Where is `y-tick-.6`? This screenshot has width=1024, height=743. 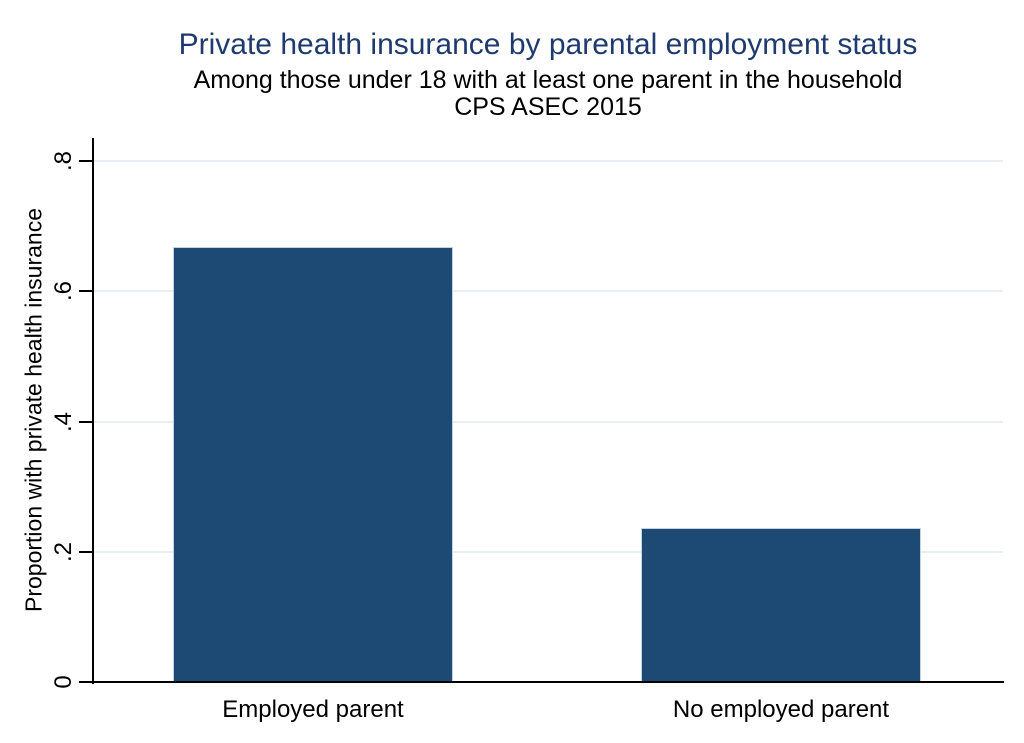 y-tick-.6 is located at coordinates (85, 291).